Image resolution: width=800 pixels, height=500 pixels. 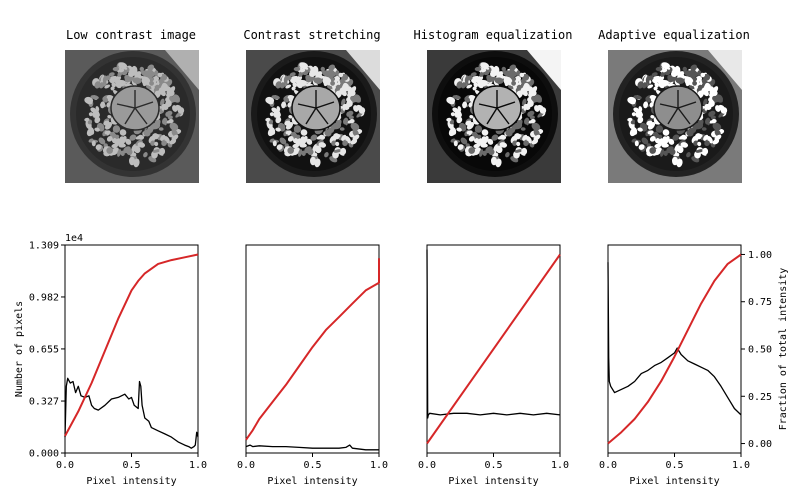 What do you see at coordinates (132, 116) in the screenshot?
I see `low-contrast-image` at bounding box center [132, 116].